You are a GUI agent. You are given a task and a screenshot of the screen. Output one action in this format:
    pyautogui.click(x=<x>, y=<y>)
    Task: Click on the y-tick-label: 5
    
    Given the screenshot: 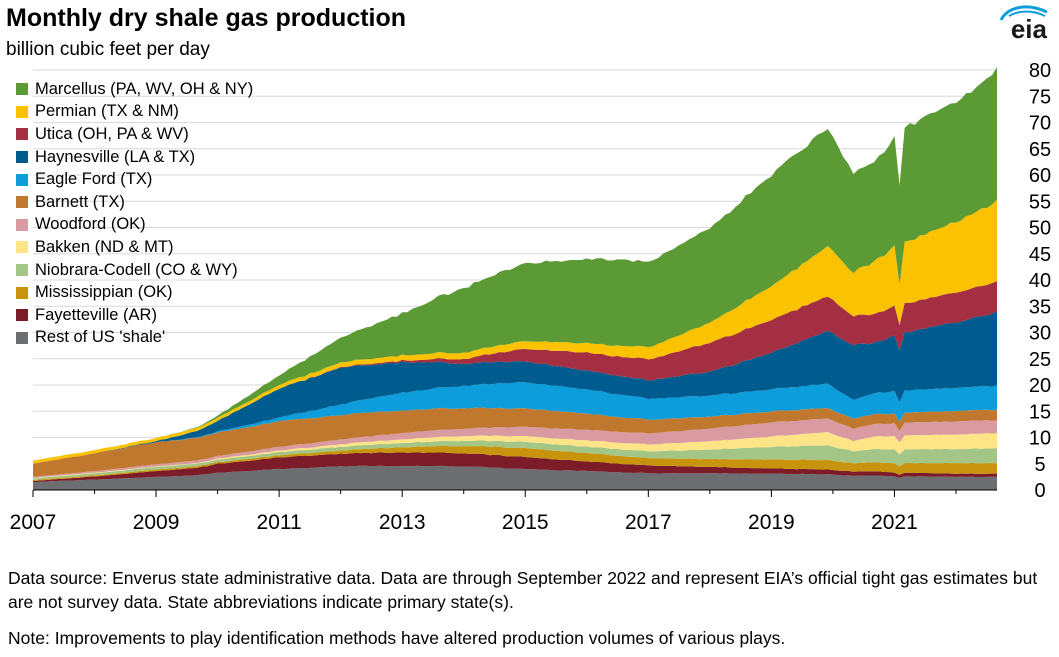 What is the action you would take?
    pyautogui.click(x=1039, y=465)
    